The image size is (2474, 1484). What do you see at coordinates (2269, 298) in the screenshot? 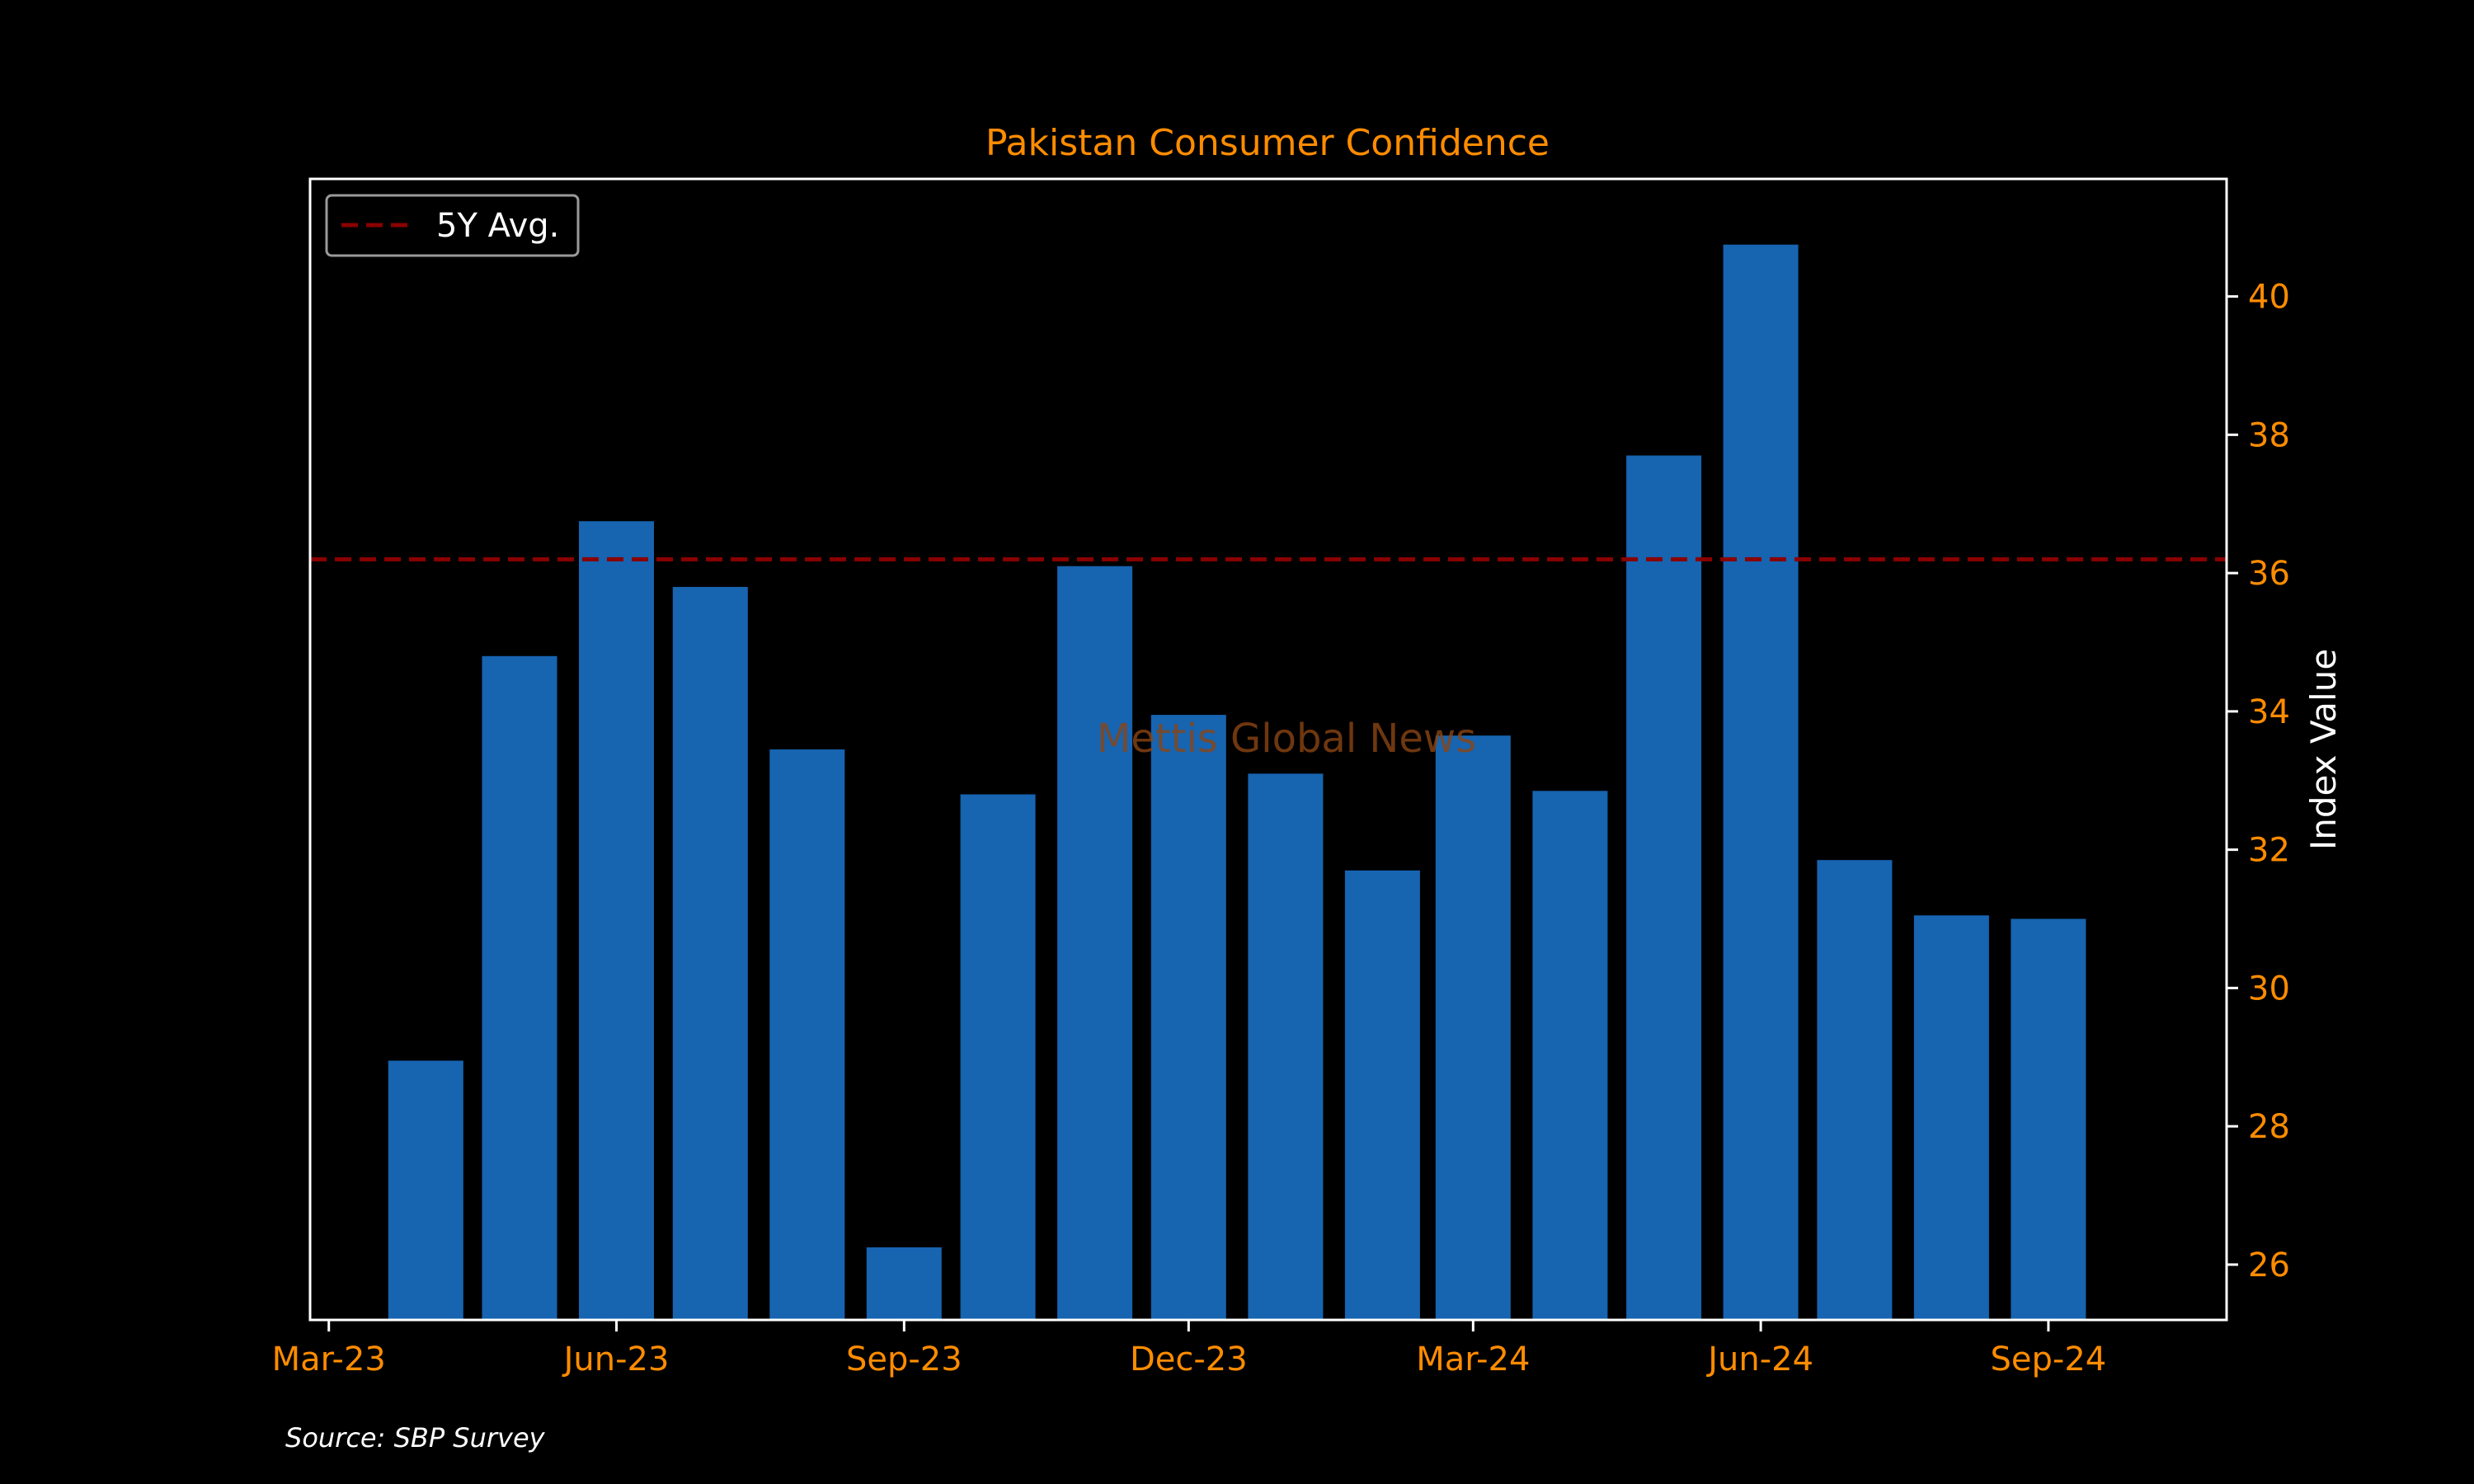
I see `y-tick-label: 40` at bounding box center [2269, 298].